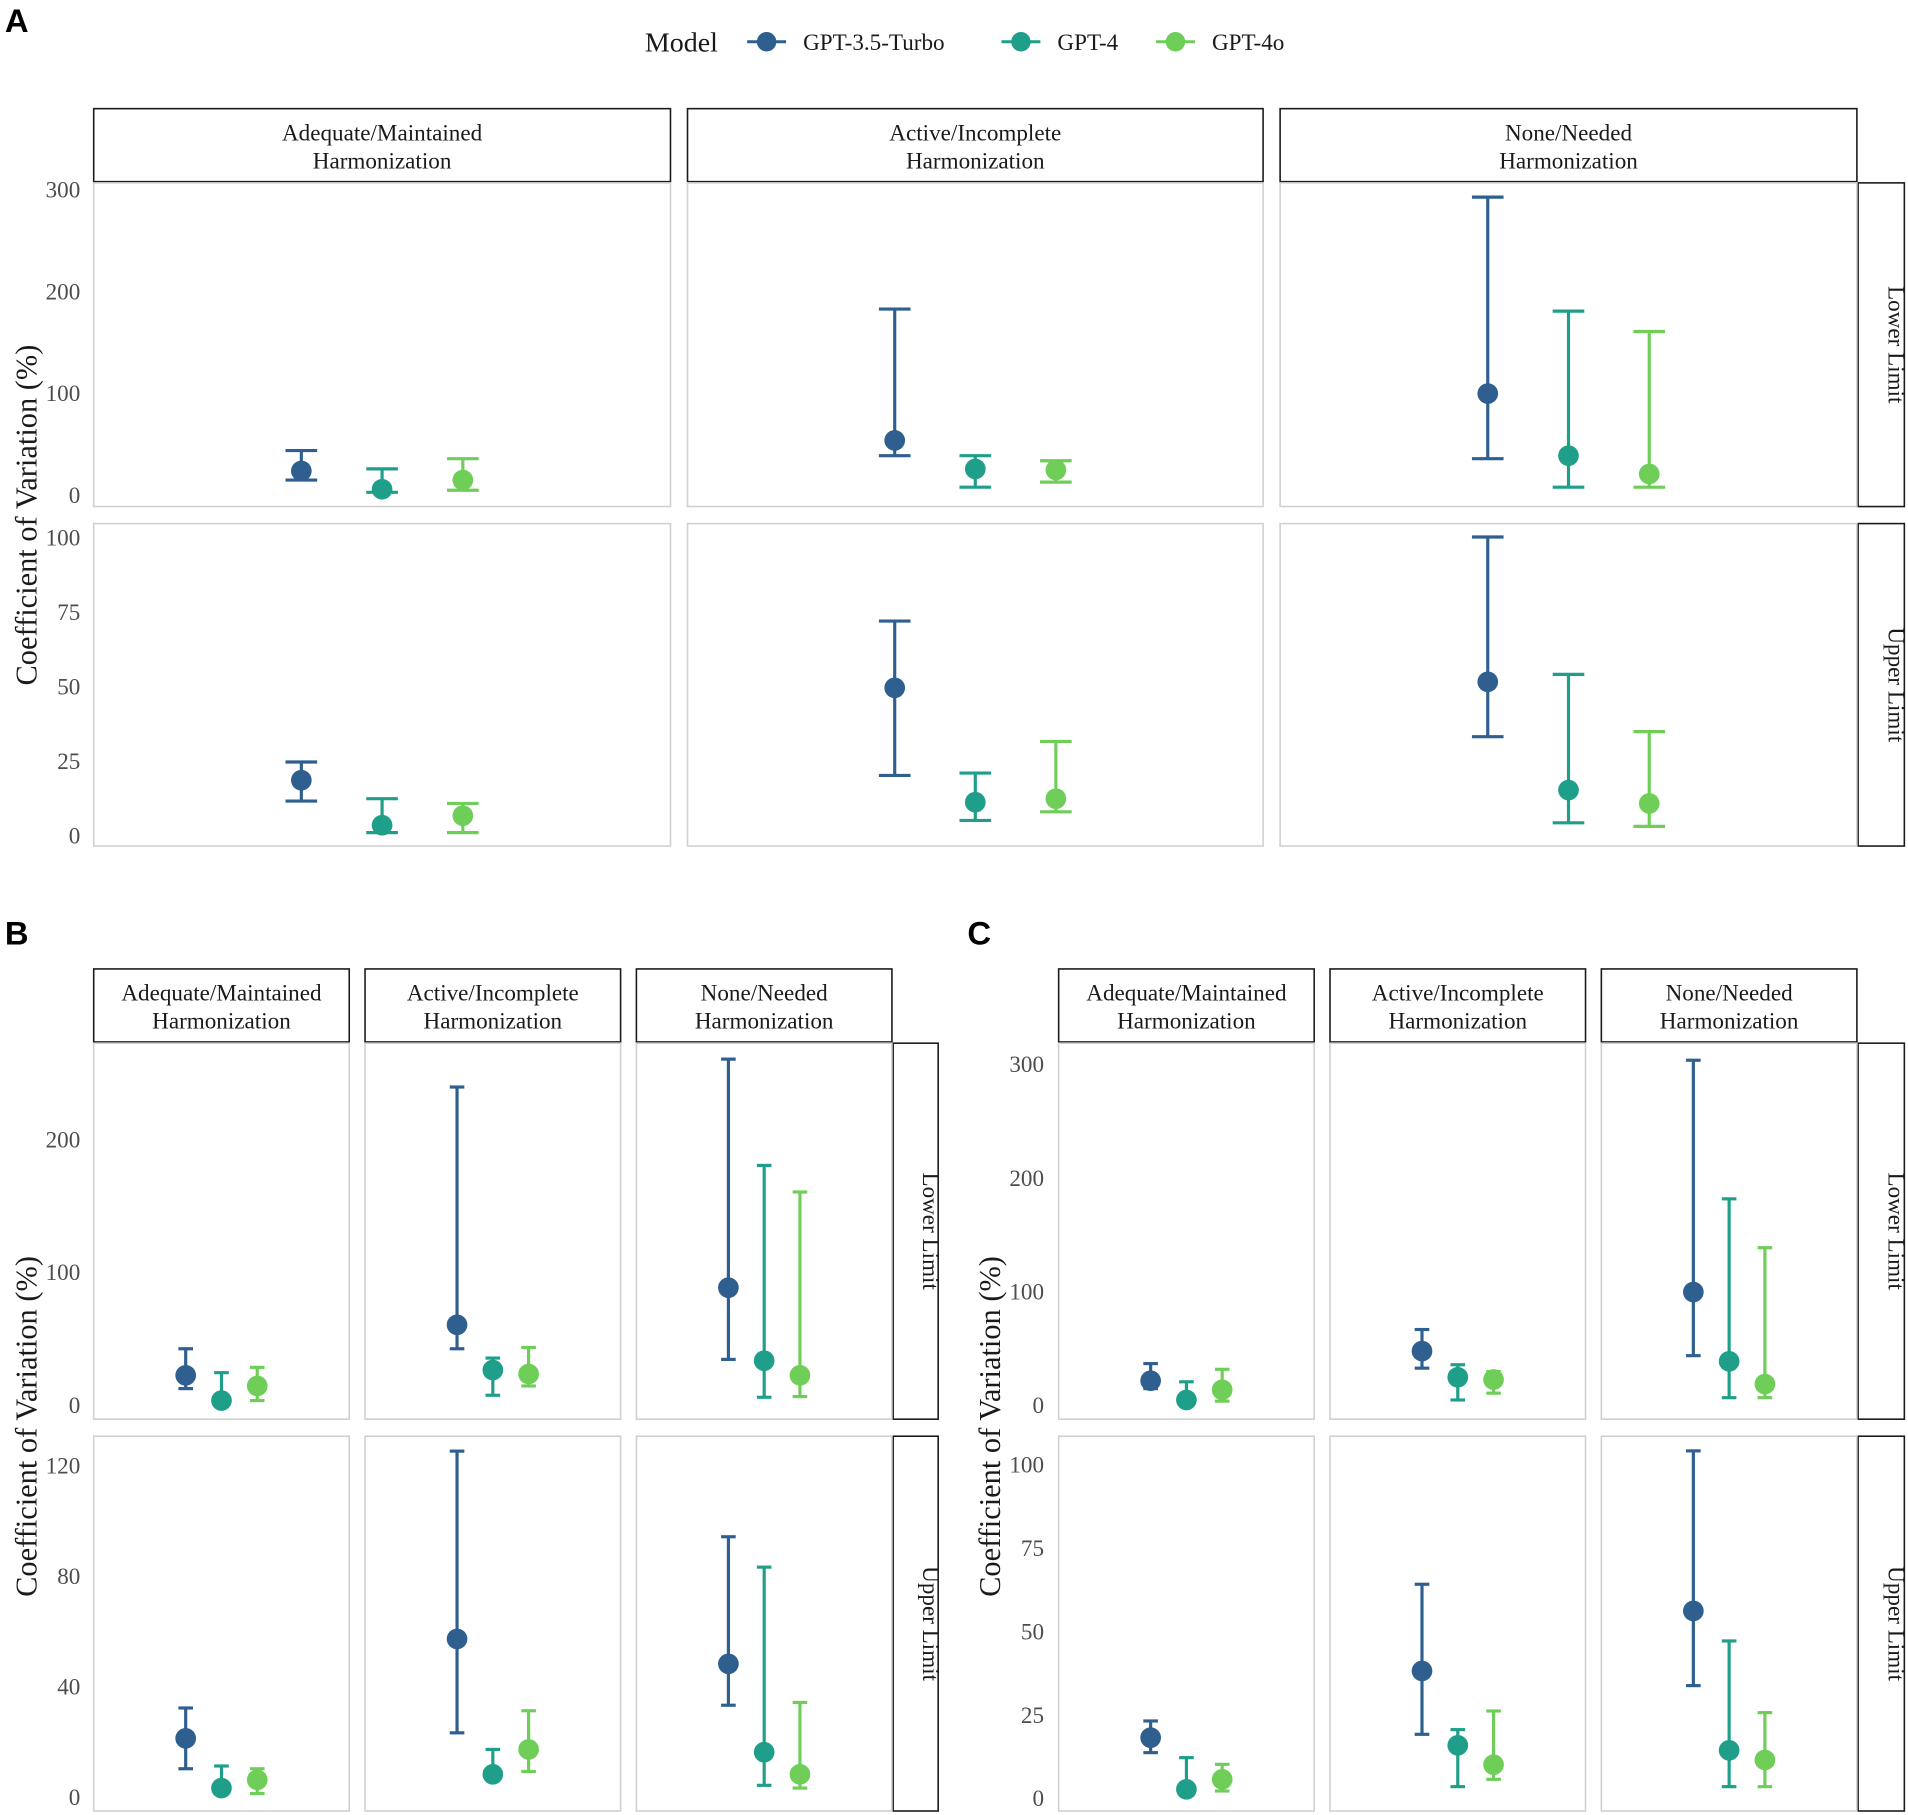 The image size is (1908, 1815). Describe the element at coordinates (1896, 684) in the screenshot. I see `row-label: Upper Limit` at that location.